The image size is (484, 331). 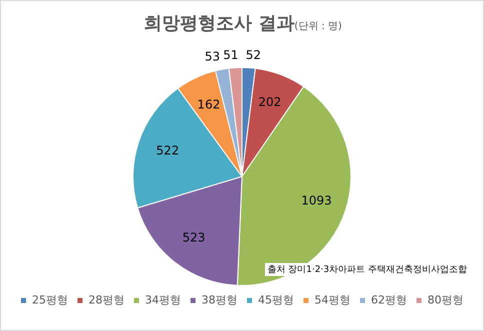 What do you see at coordinates (220, 299) in the screenshot?
I see `legend-label: 38평형` at bounding box center [220, 299].